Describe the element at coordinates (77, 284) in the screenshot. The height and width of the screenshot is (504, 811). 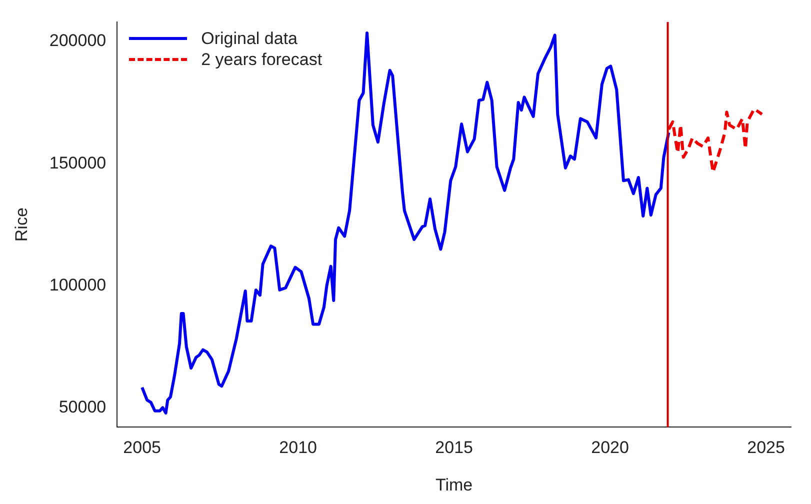
I see `y-tick-label: 100000` at that location.